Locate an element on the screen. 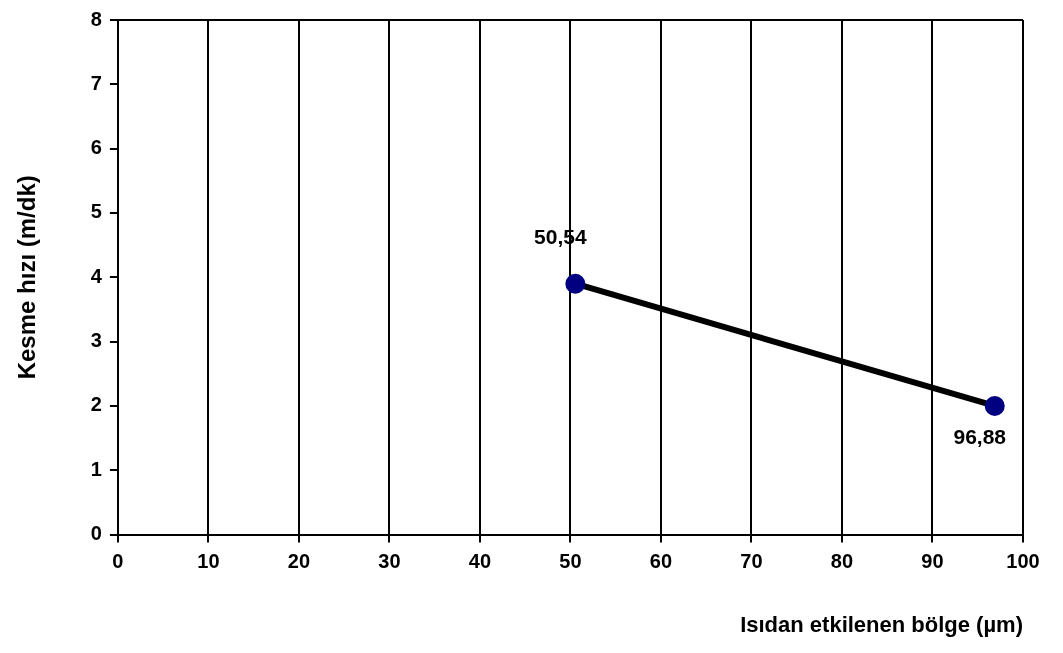 This screenshot has height=653, width=1063. y-tick-label: 5 is located at coordinates (96, 211).